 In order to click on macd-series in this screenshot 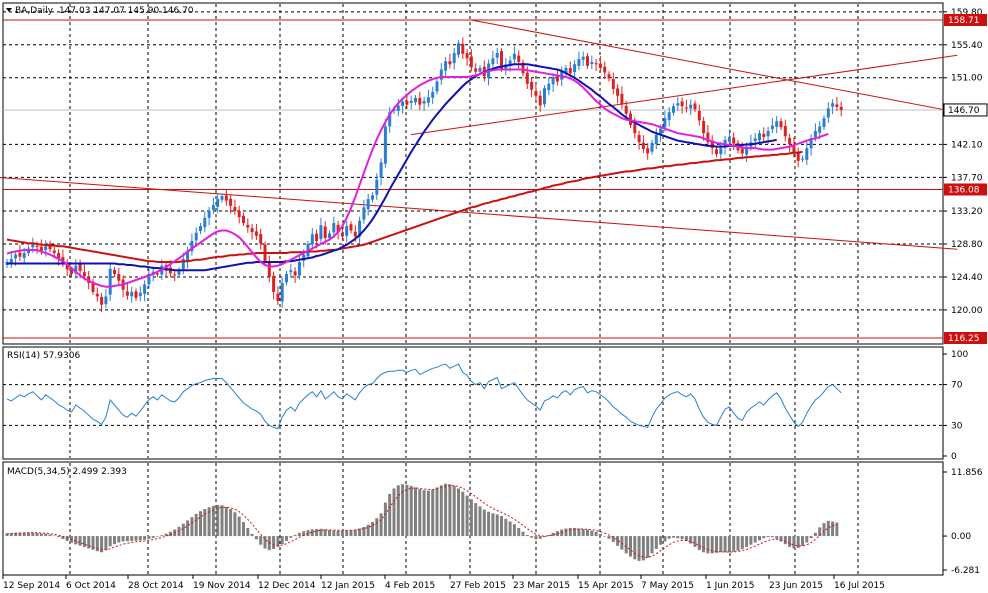, I will do `click(422, 522)`.